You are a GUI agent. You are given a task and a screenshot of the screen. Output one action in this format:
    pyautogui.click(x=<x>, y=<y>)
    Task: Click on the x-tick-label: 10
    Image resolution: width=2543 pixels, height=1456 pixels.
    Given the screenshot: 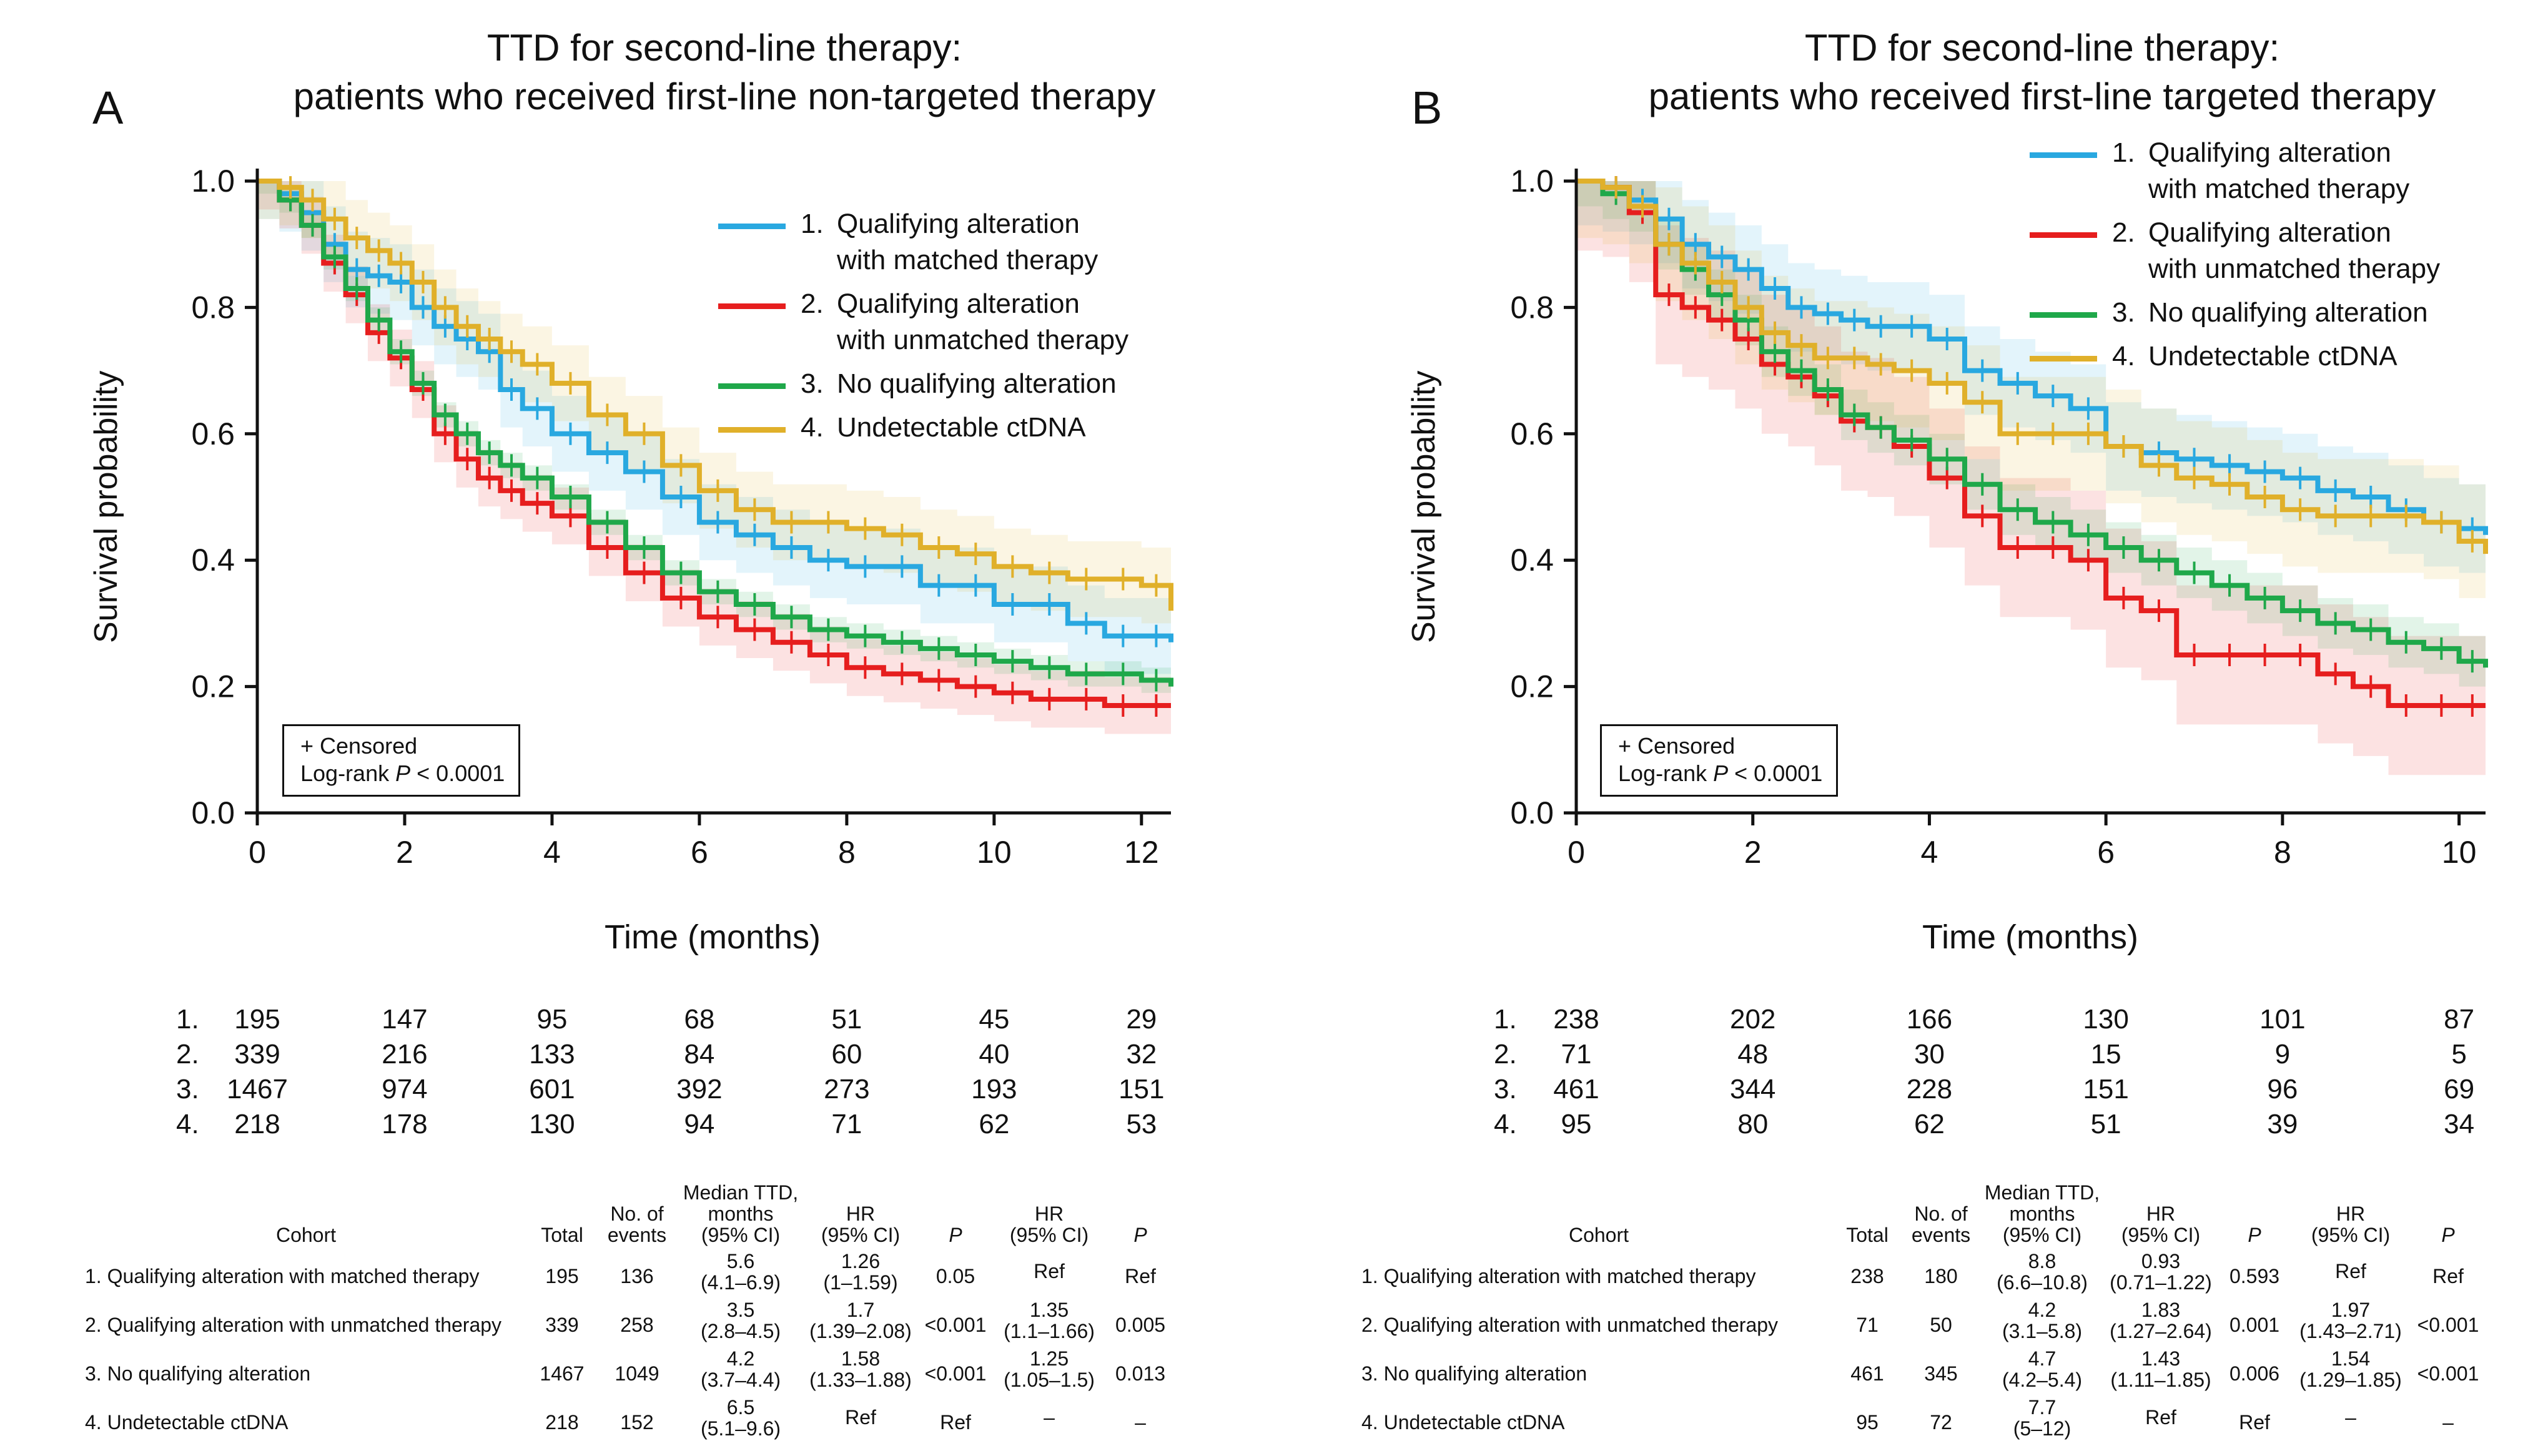 What is the action you would take?
    pyautogui.click(x=2459, y=852)
    